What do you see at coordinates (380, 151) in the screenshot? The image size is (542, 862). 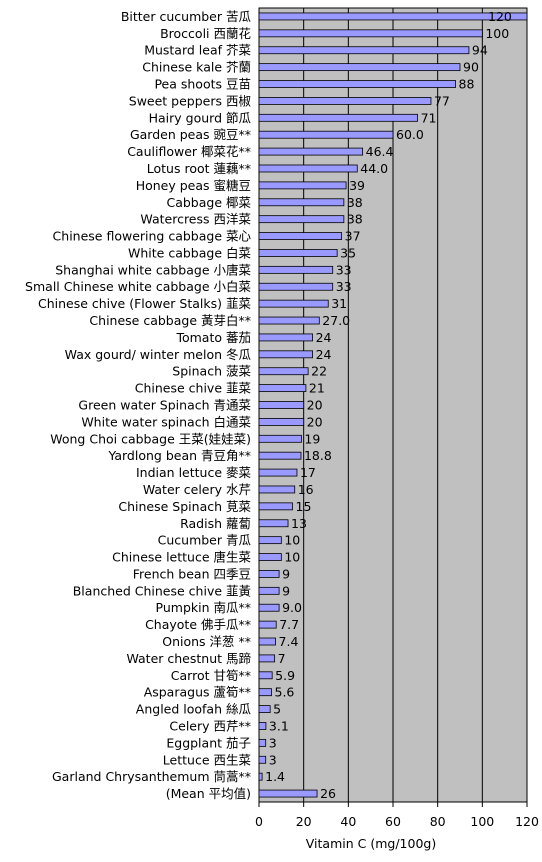 I see `value-label: 46.4` at bounding box center [380, 151].